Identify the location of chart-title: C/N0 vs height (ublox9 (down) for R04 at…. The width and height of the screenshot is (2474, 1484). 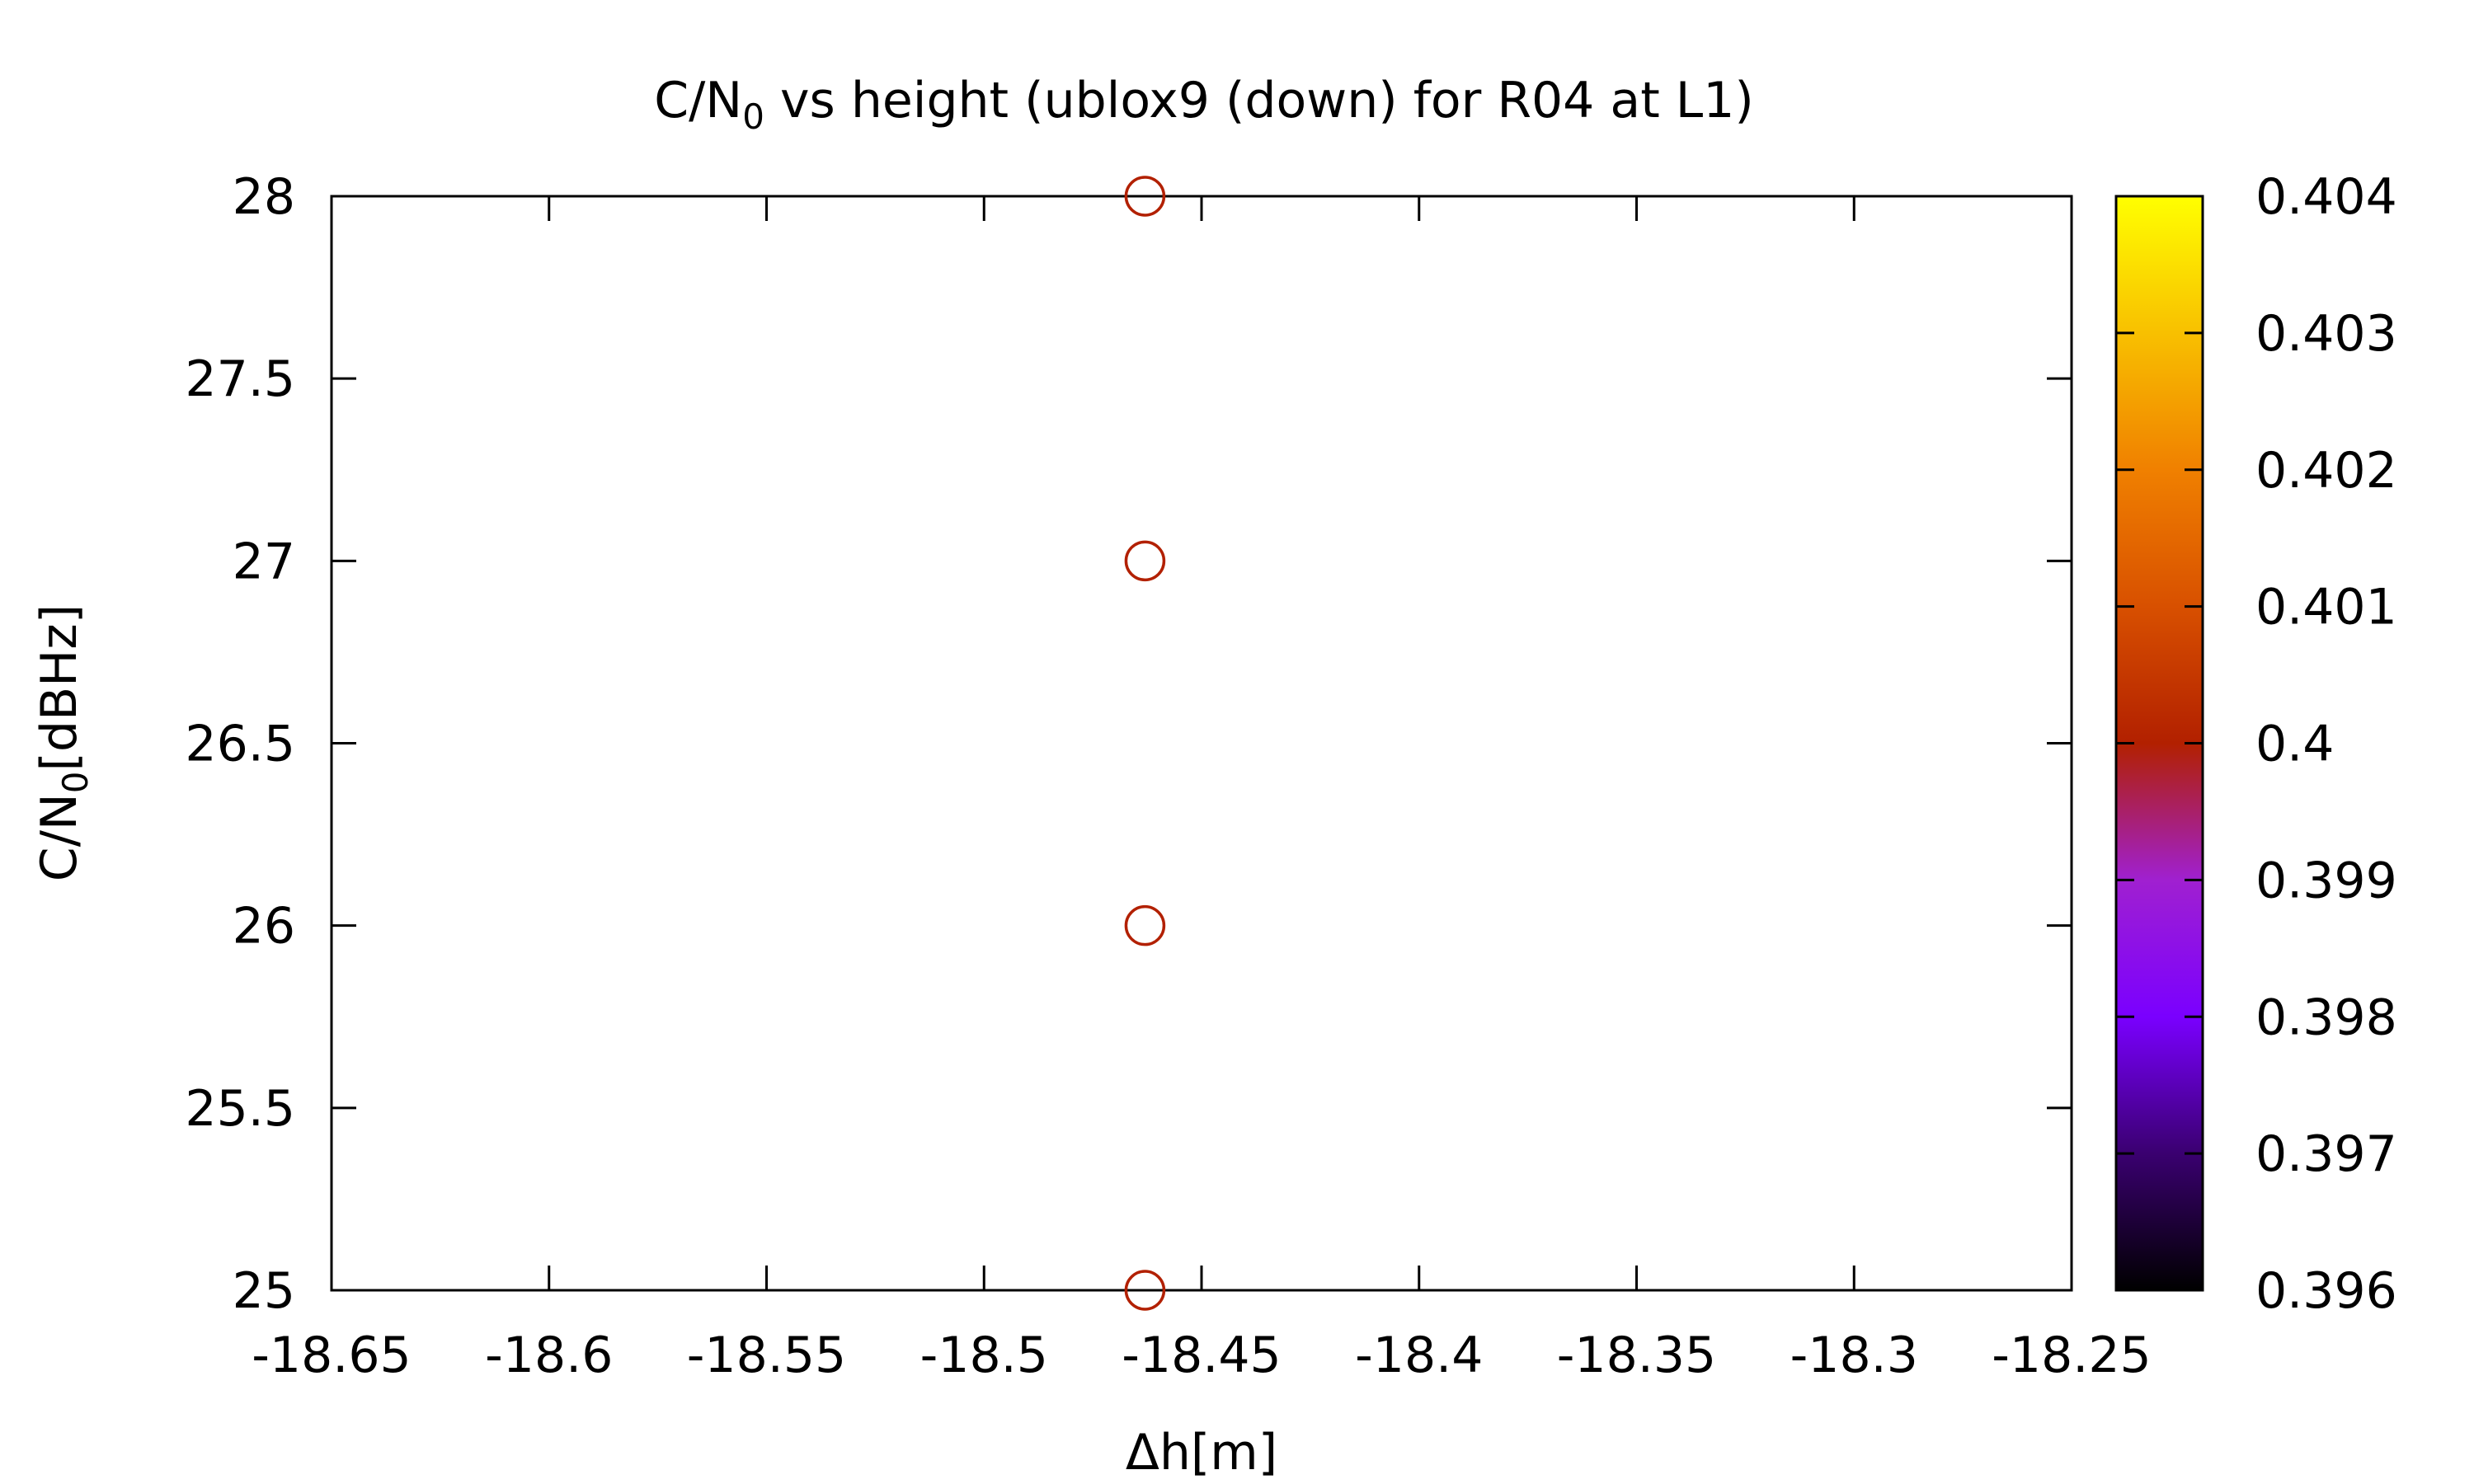
(1204, 104).